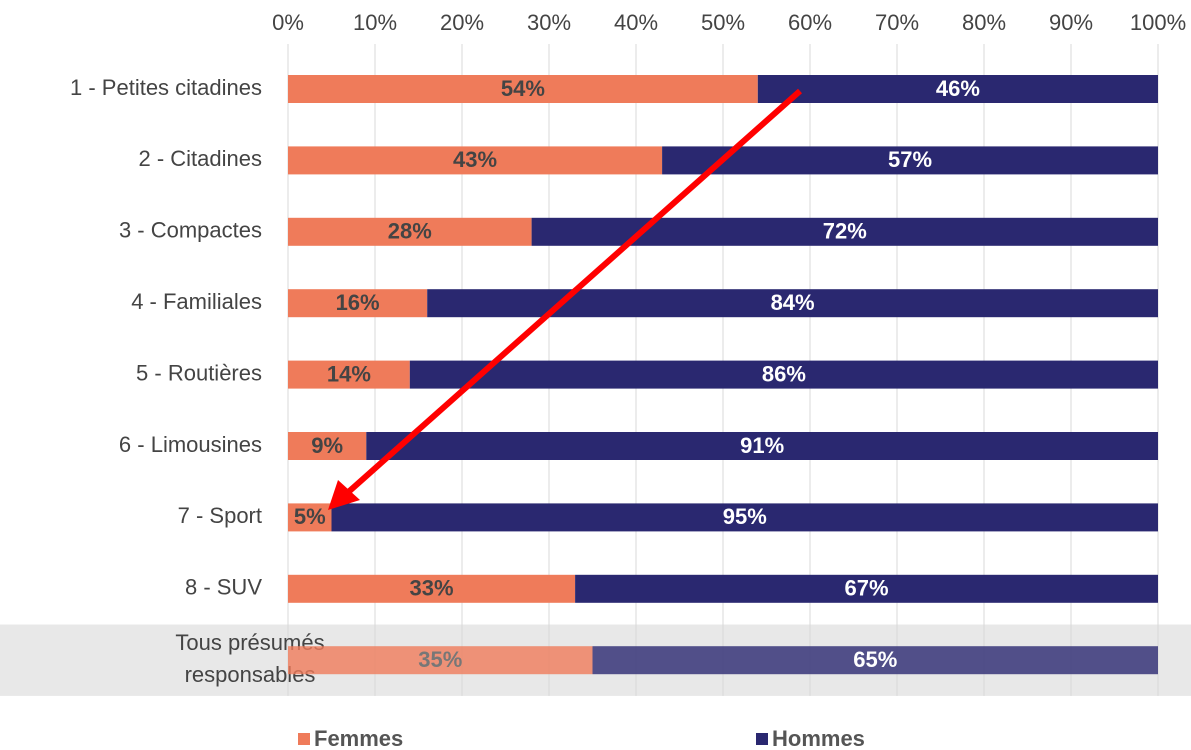  I want to click on data-label: 5%, so click(310, 516).